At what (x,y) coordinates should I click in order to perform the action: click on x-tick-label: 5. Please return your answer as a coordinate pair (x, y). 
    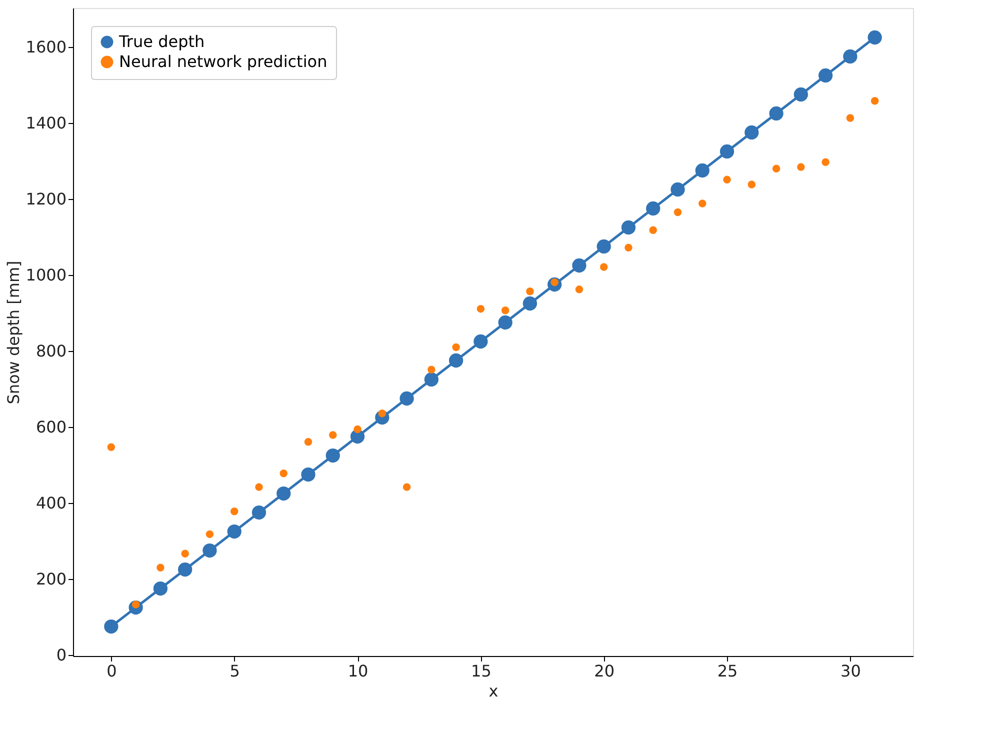
    Looking at the image, I should click on (235, 671).